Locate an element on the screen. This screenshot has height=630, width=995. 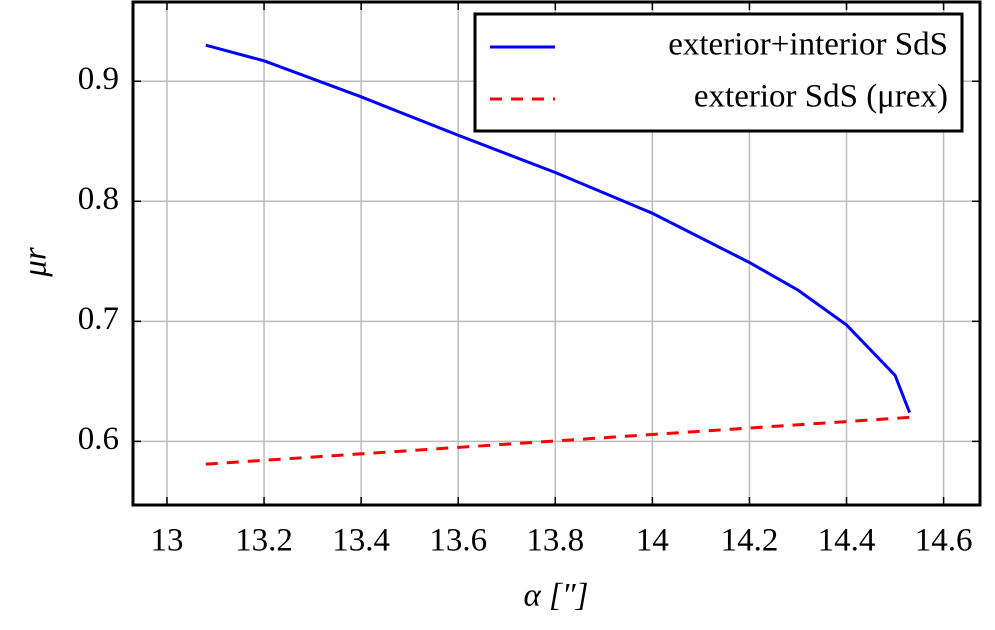
y-tick-label: 0.8 is located at coordinates (98, 199).